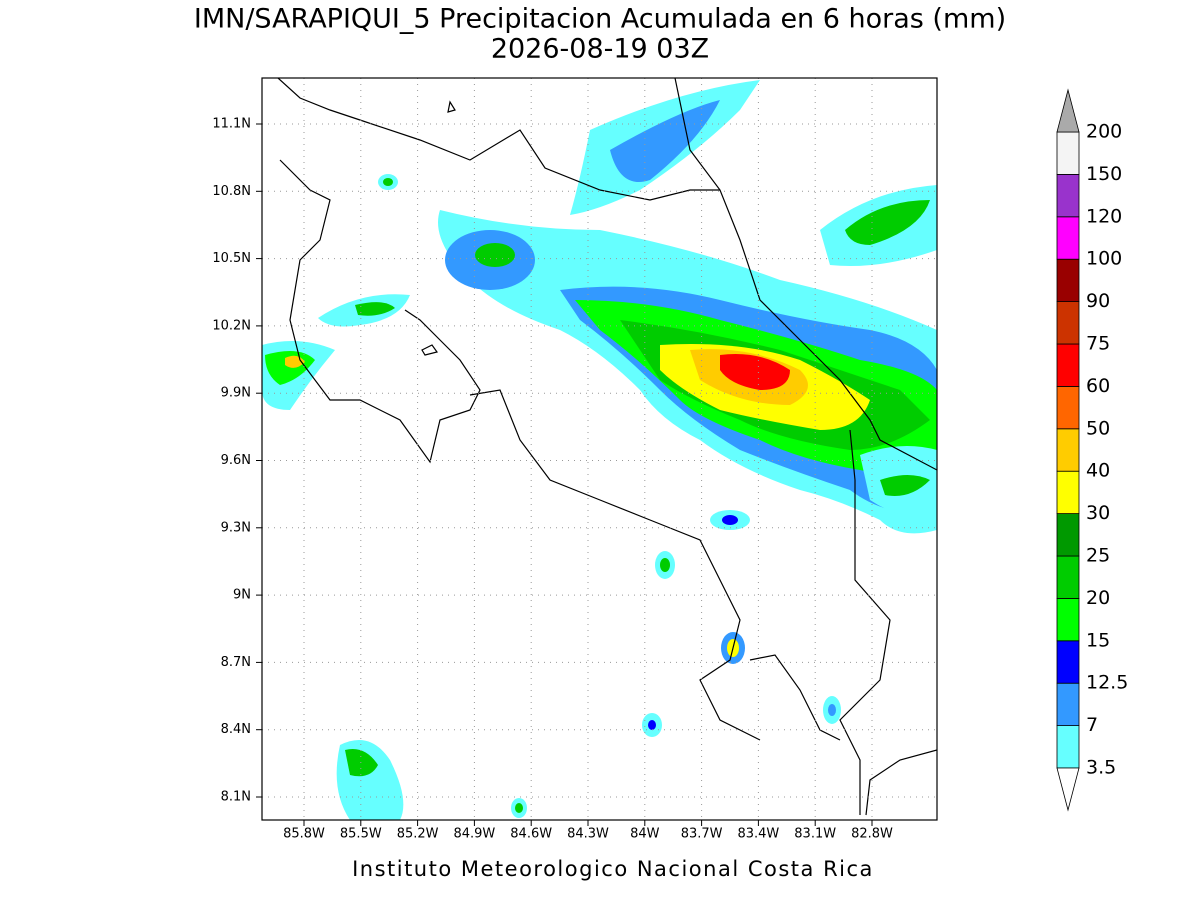 This screenshot has width=1200, height=904. What do you see at coordinates (702, 834) in the screenshot?
I see `lon-tick-label: 83.7W` at bounding box center [702, 834].